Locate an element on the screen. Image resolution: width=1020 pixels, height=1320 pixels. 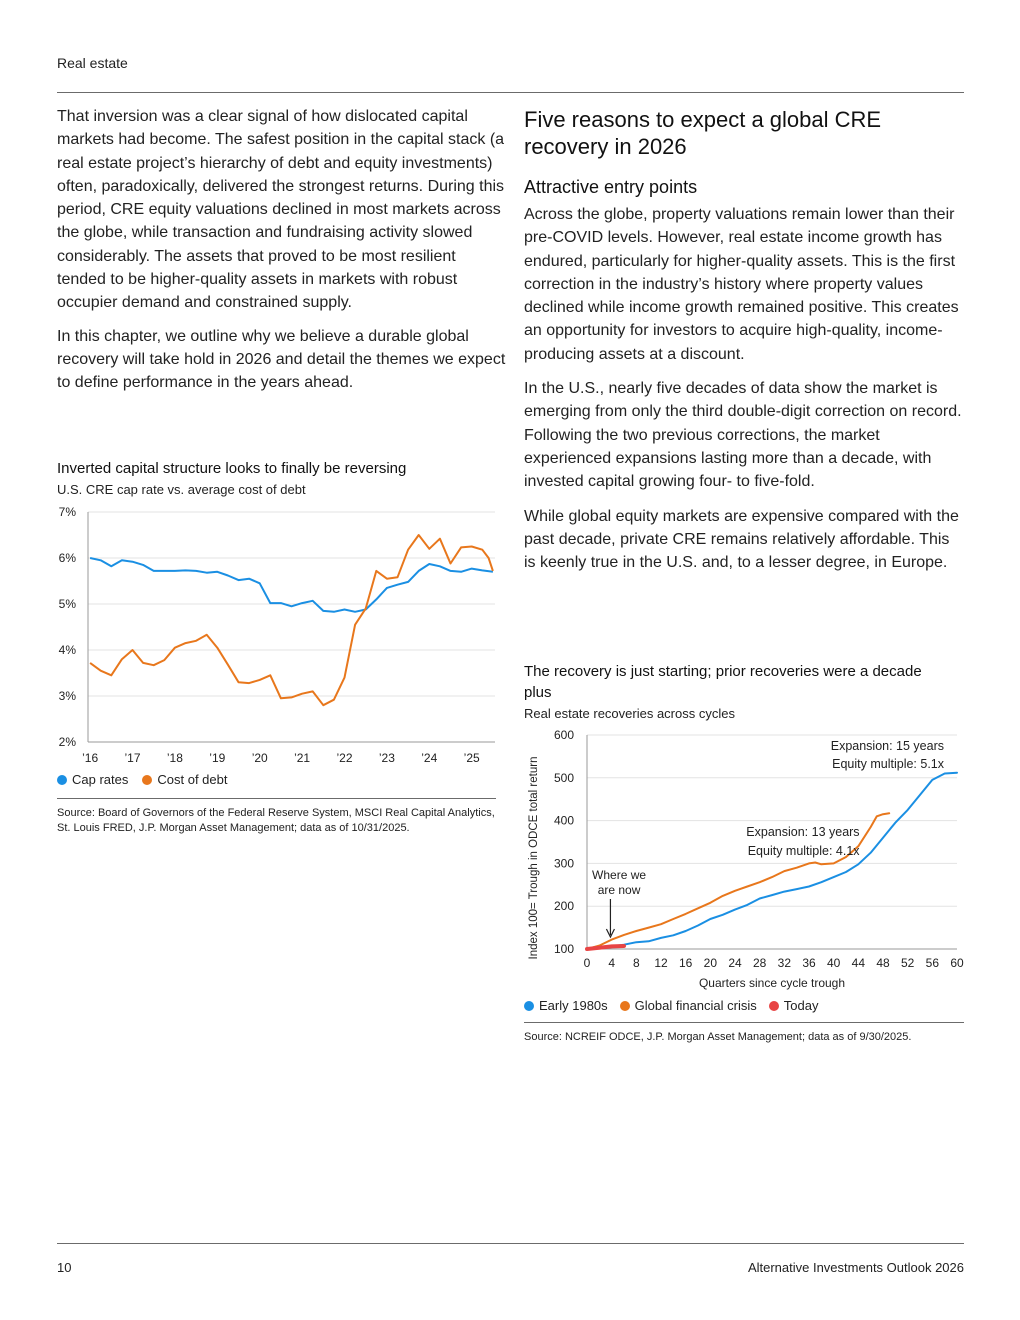
chart2-x-tick-label: 60 is located at coordinates (957, 963).